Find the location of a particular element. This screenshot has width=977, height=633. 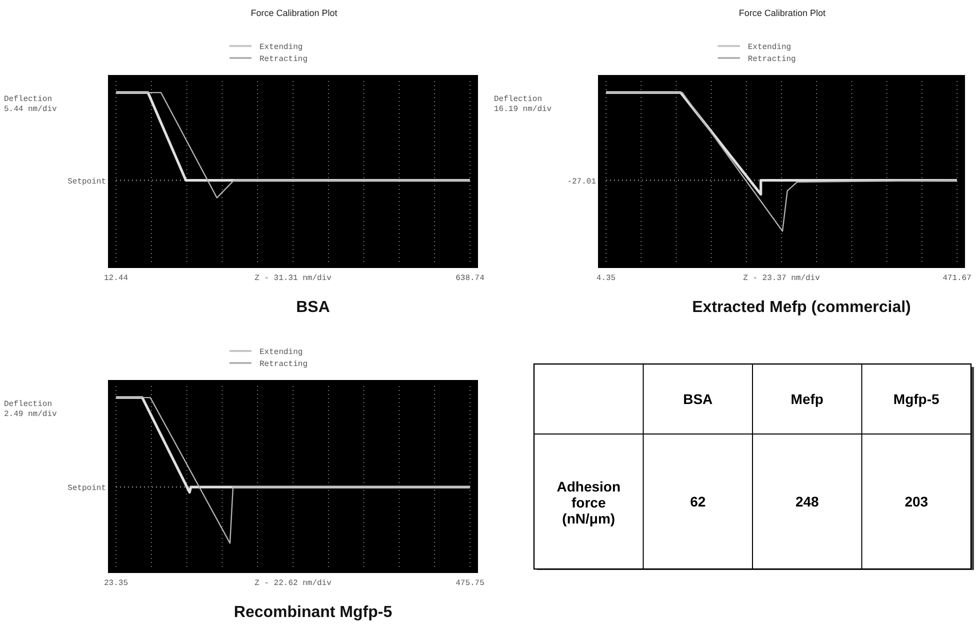

text: -27.01 is located at coordinates (581, 181).